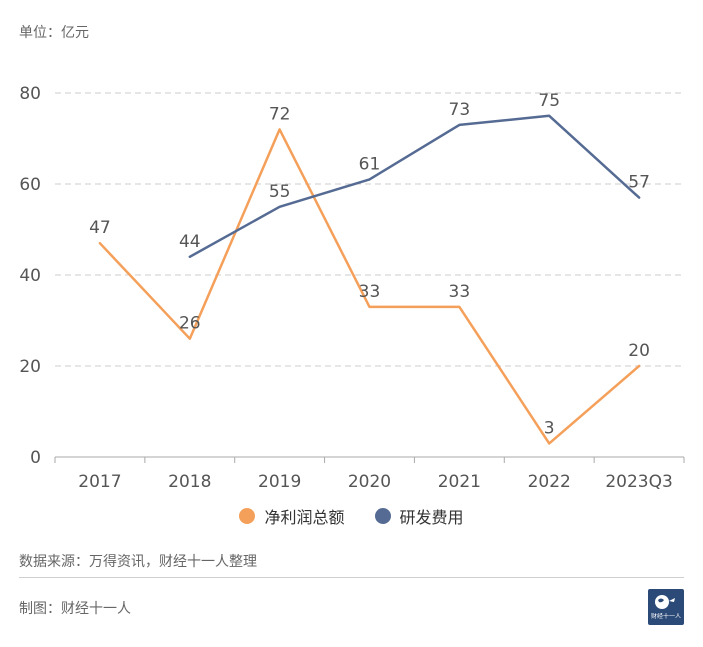 Image resolution: width=703 pixels, height=647 pixels. Describe the element at coordinates (138, 562) in the screenshot. I see `data-source: 数据来源：万得资讯，财经十一人整理` at that location.